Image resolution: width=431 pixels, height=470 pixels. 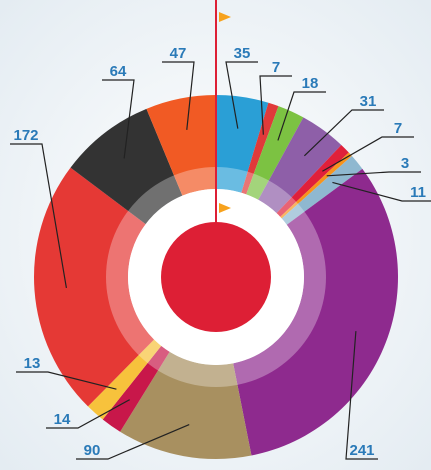 What do you see at coordinates (62, 419) in the screenshot?
I see `value-label: 14` at bounding box center [62, 419].